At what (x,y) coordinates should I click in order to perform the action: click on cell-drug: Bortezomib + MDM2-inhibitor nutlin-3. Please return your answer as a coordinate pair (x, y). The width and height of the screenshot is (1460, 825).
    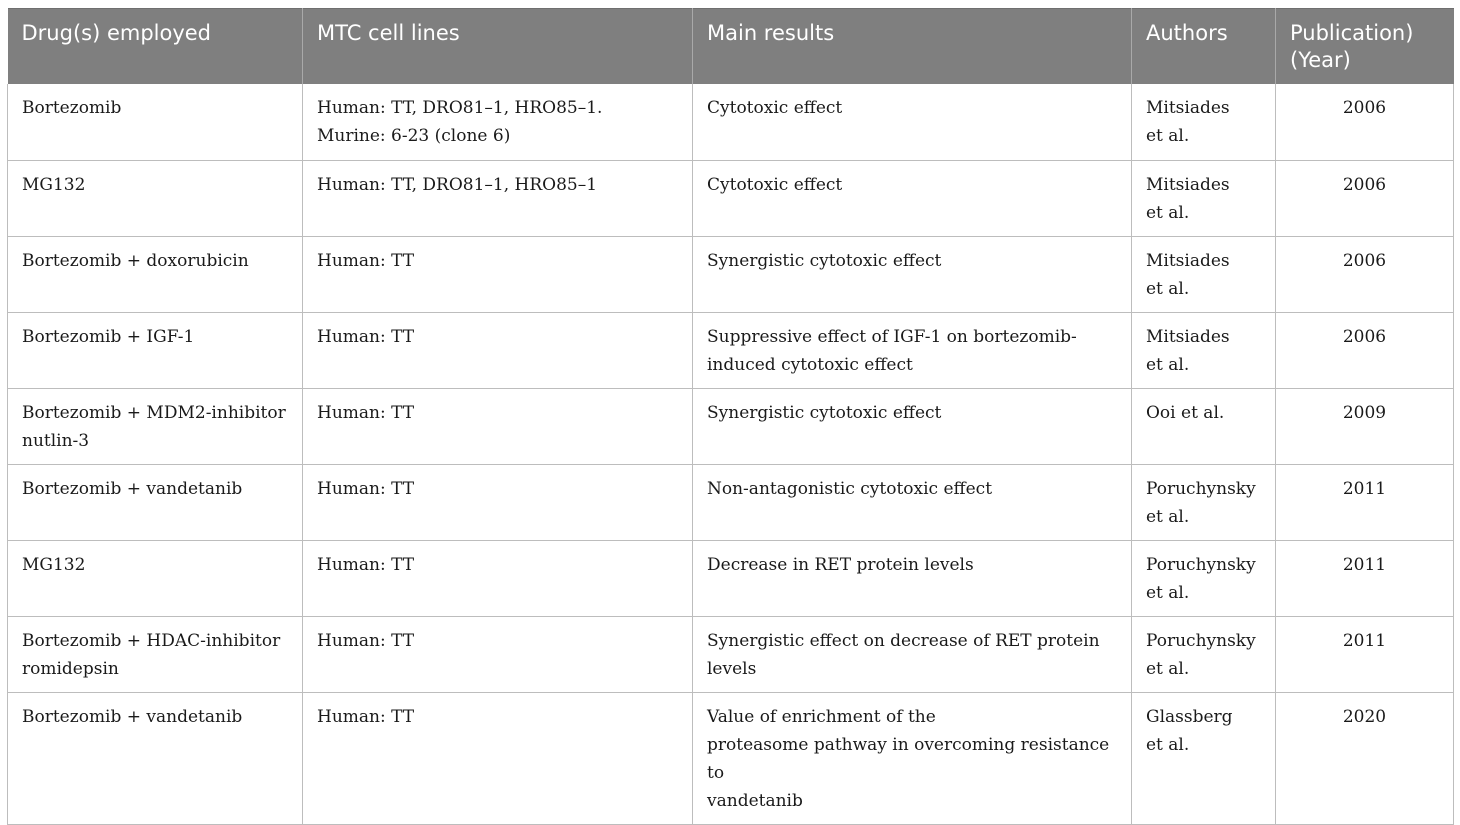
    Looking at the image, I should click on (155, 426).